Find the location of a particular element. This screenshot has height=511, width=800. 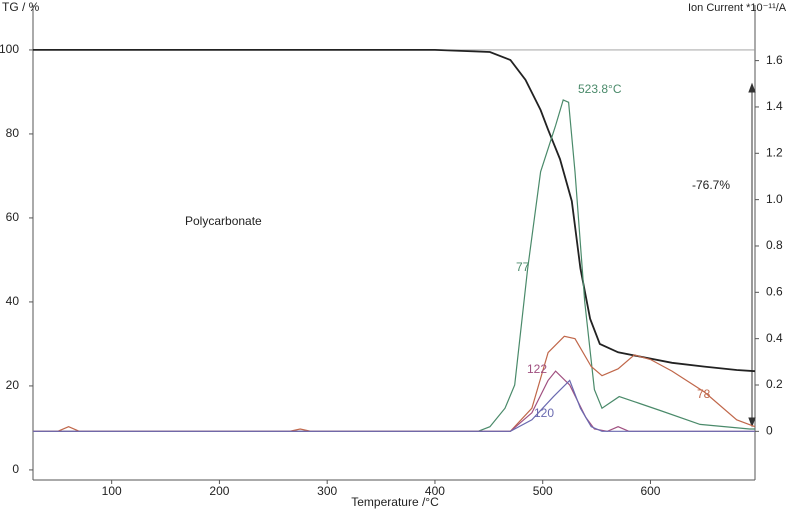

x-tick-label: 200 is located at coordinates (219, 491).